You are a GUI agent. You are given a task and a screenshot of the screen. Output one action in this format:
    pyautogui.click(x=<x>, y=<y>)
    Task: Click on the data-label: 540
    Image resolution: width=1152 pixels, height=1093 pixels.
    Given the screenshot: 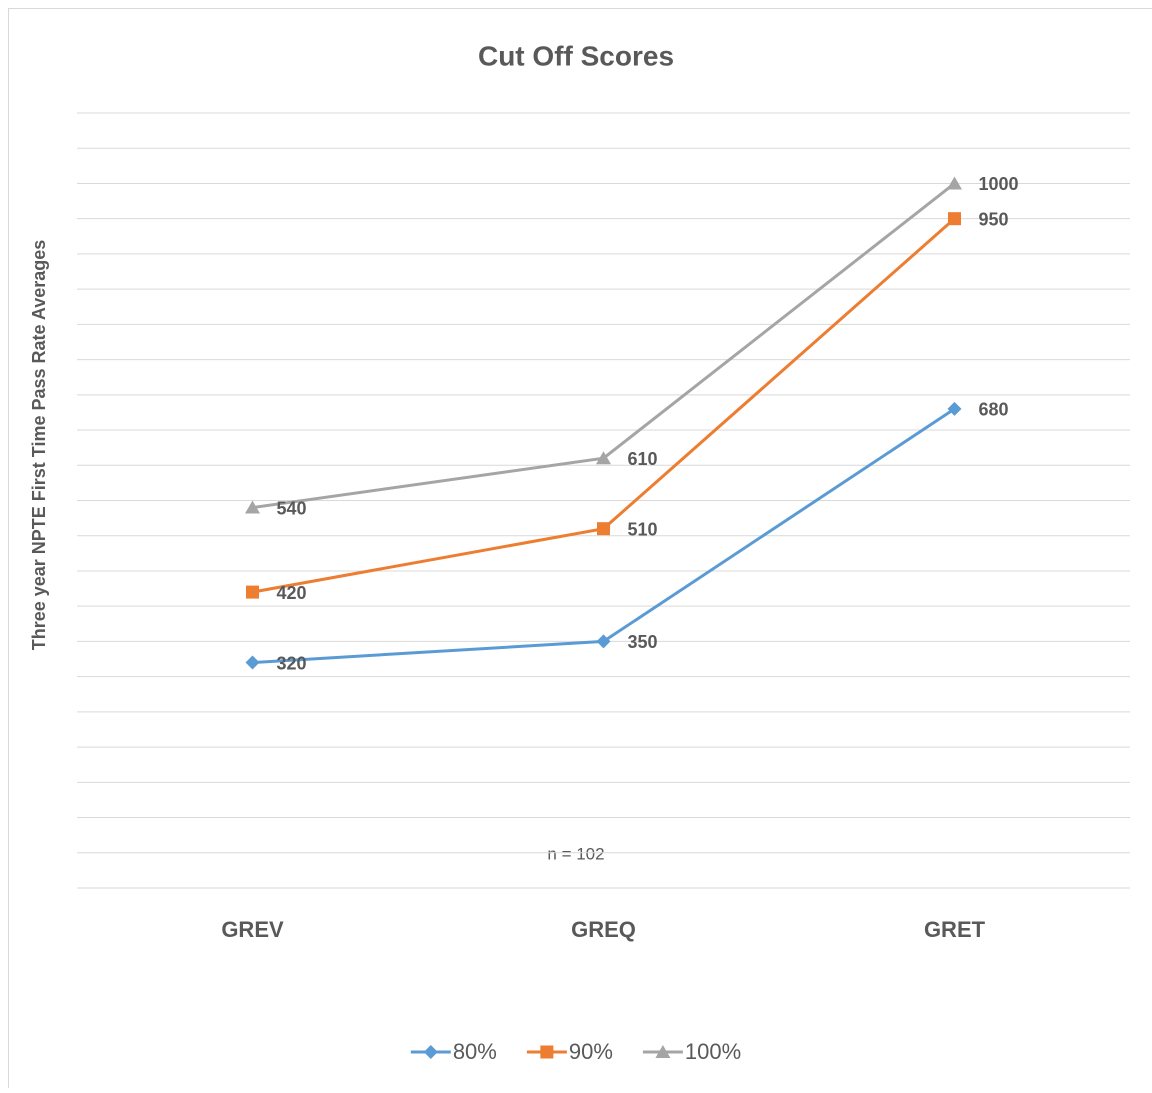 What is the action you would take?
    pyautogui.click(x=292, y=508)
    